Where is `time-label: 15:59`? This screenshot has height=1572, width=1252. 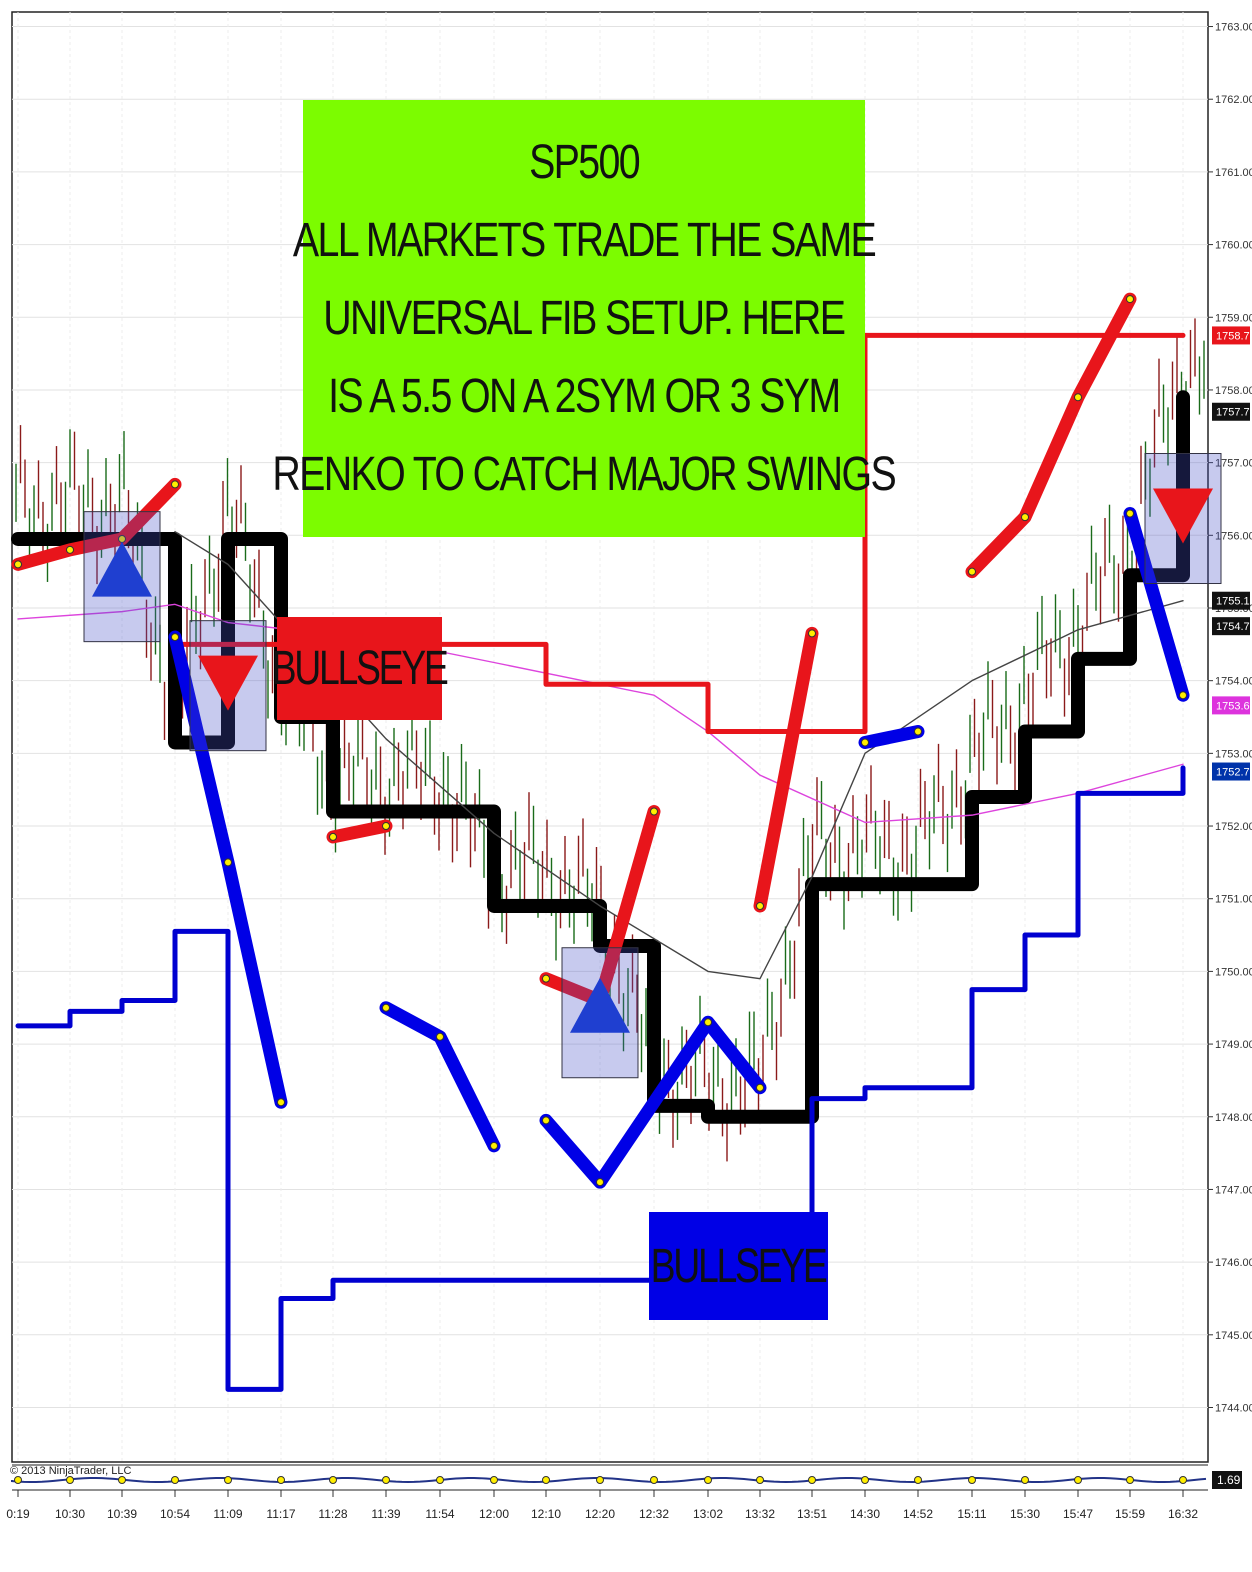 time-label: 15:59 is located at coordinates (1130, 1514).